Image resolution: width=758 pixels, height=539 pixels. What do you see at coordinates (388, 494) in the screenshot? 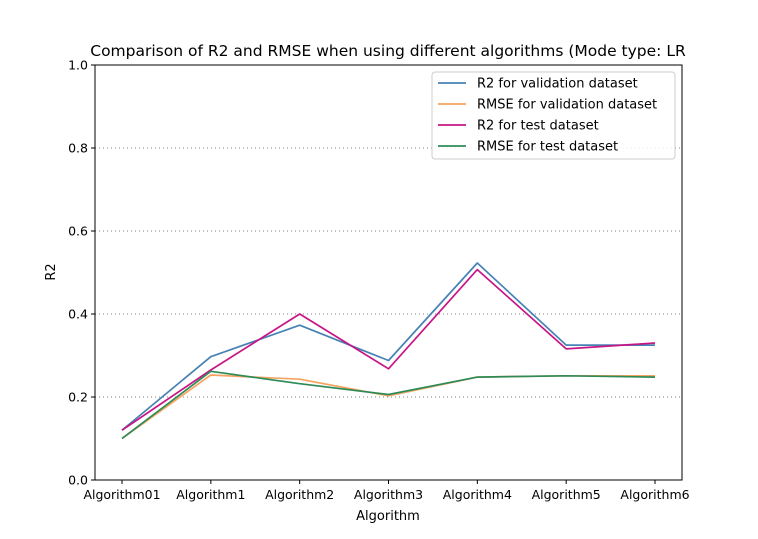
I see `x-tick-label: Algorithm3` at bounding box center [388, 494].